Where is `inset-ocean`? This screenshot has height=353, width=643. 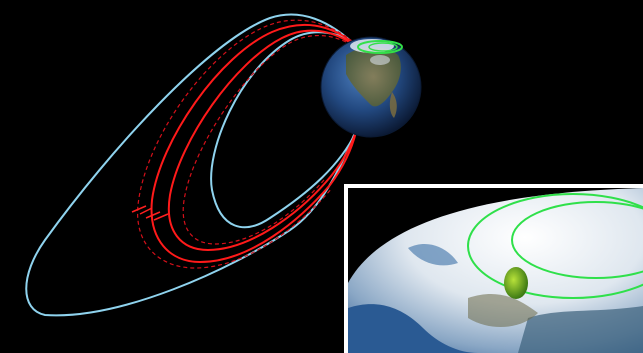
inset-ocean is located at coordinates (413, 328).